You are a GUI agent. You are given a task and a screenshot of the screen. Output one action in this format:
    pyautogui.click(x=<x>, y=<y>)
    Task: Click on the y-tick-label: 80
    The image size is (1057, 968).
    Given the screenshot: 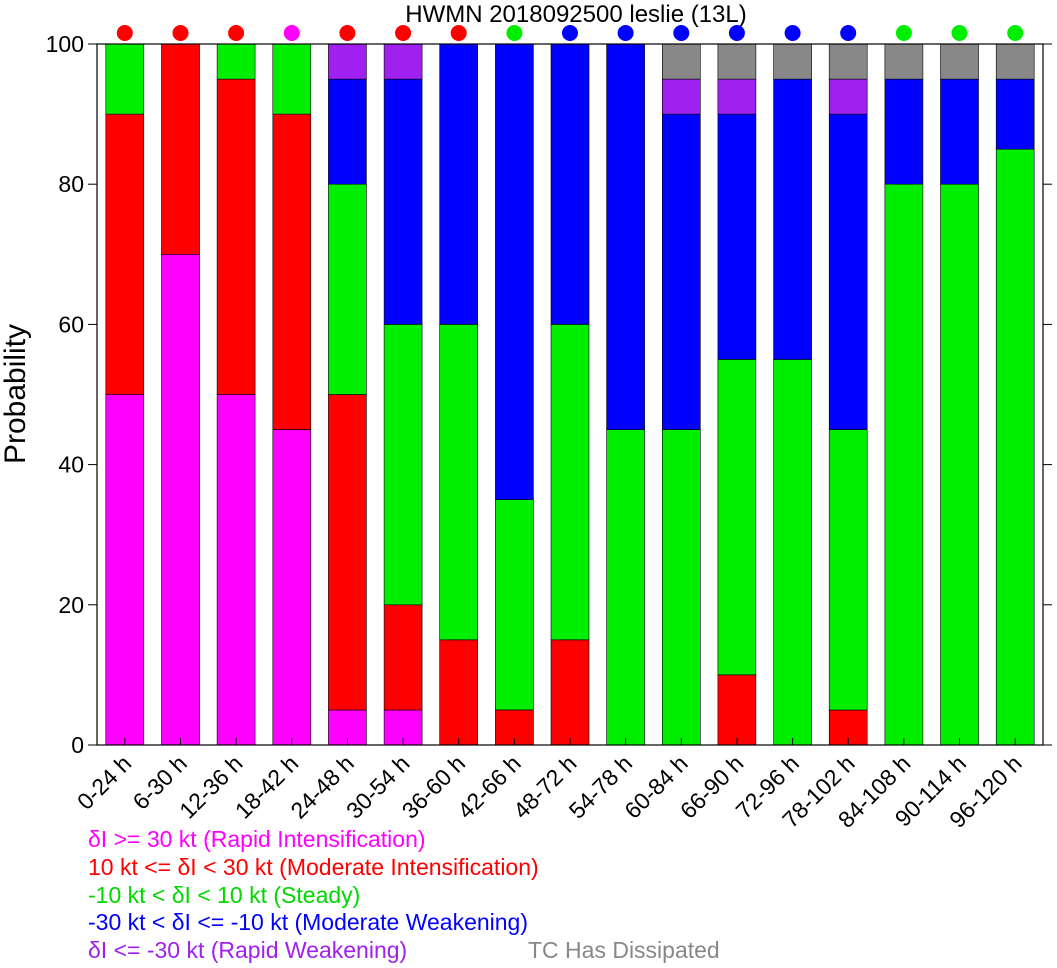 What is the action you would take?
    pyautogui.click(x=71, y=184)
    